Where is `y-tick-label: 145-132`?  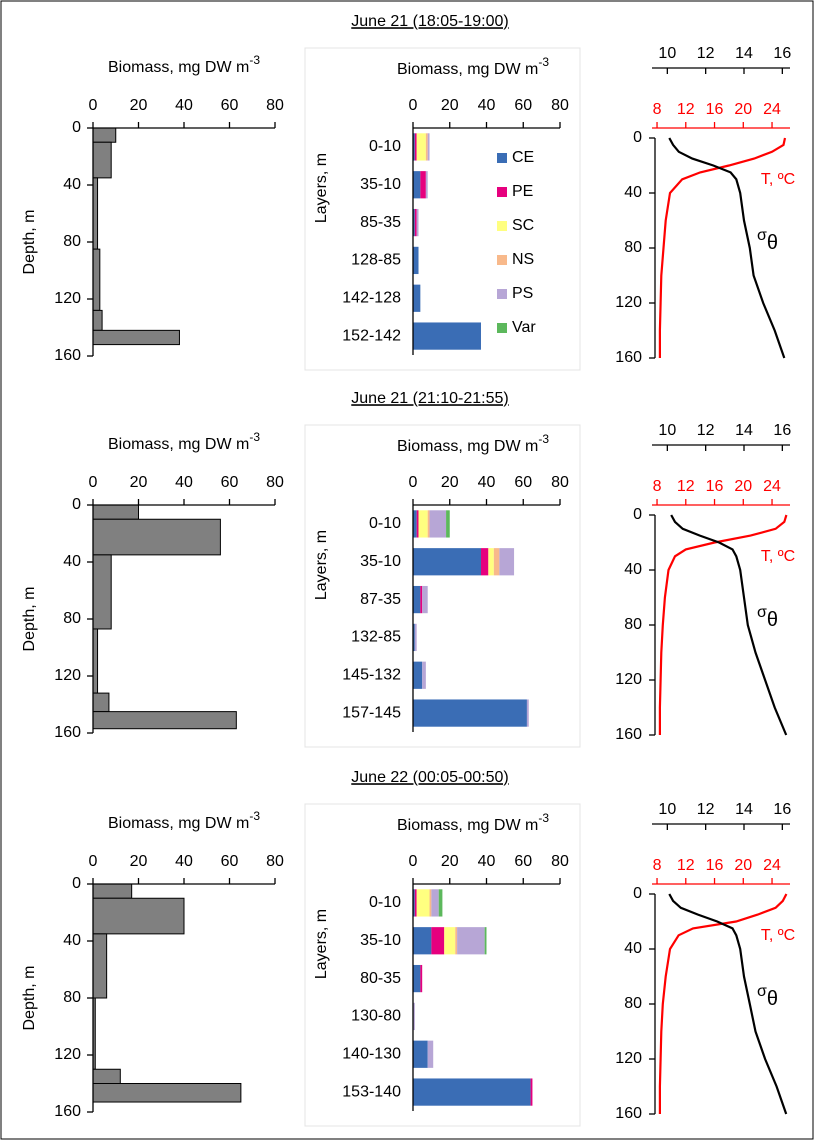
y-tick-label: 145-132 is located at coordinates (371, 674).